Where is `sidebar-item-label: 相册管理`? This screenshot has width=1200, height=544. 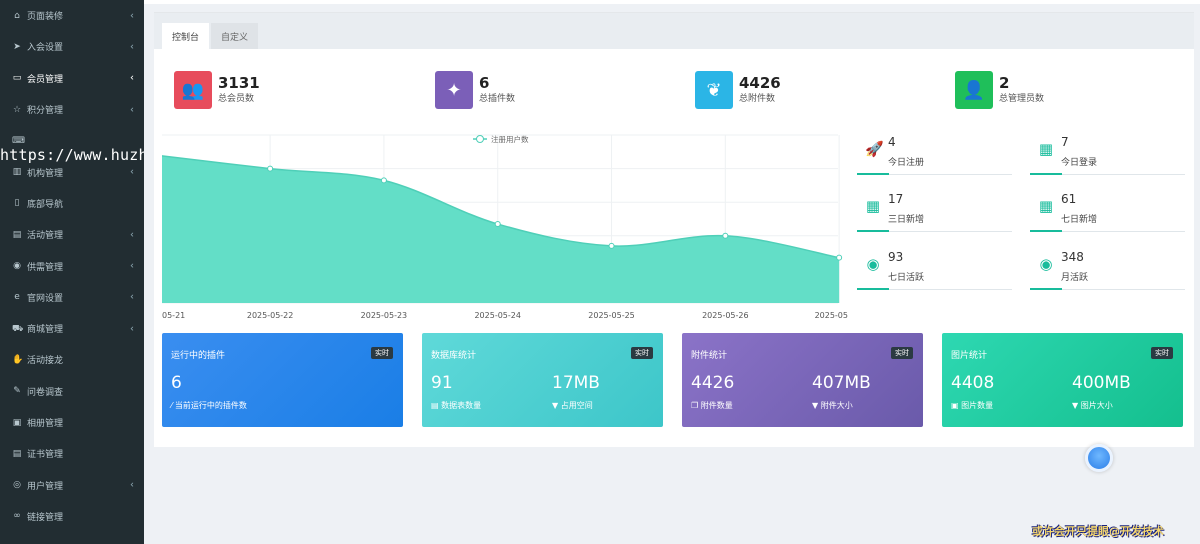
sidebar-item-label: 相册管理 is located at coordinates (45, 424).